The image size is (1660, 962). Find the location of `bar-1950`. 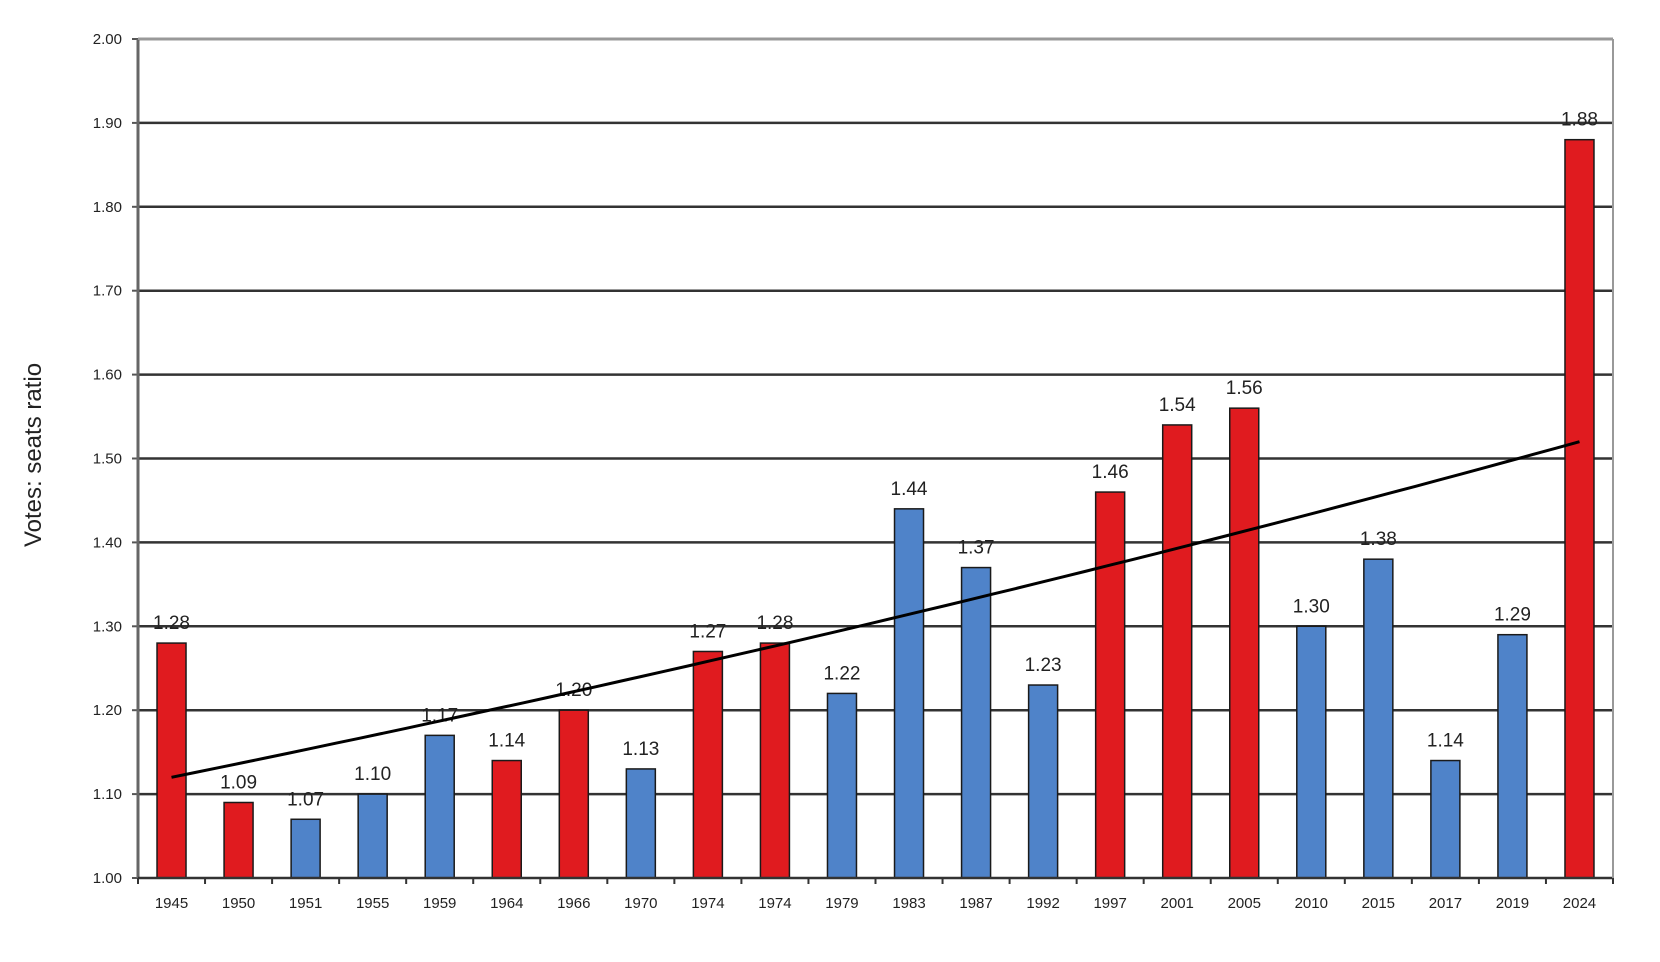

bar-1950 is located at coordinates (238, 840).